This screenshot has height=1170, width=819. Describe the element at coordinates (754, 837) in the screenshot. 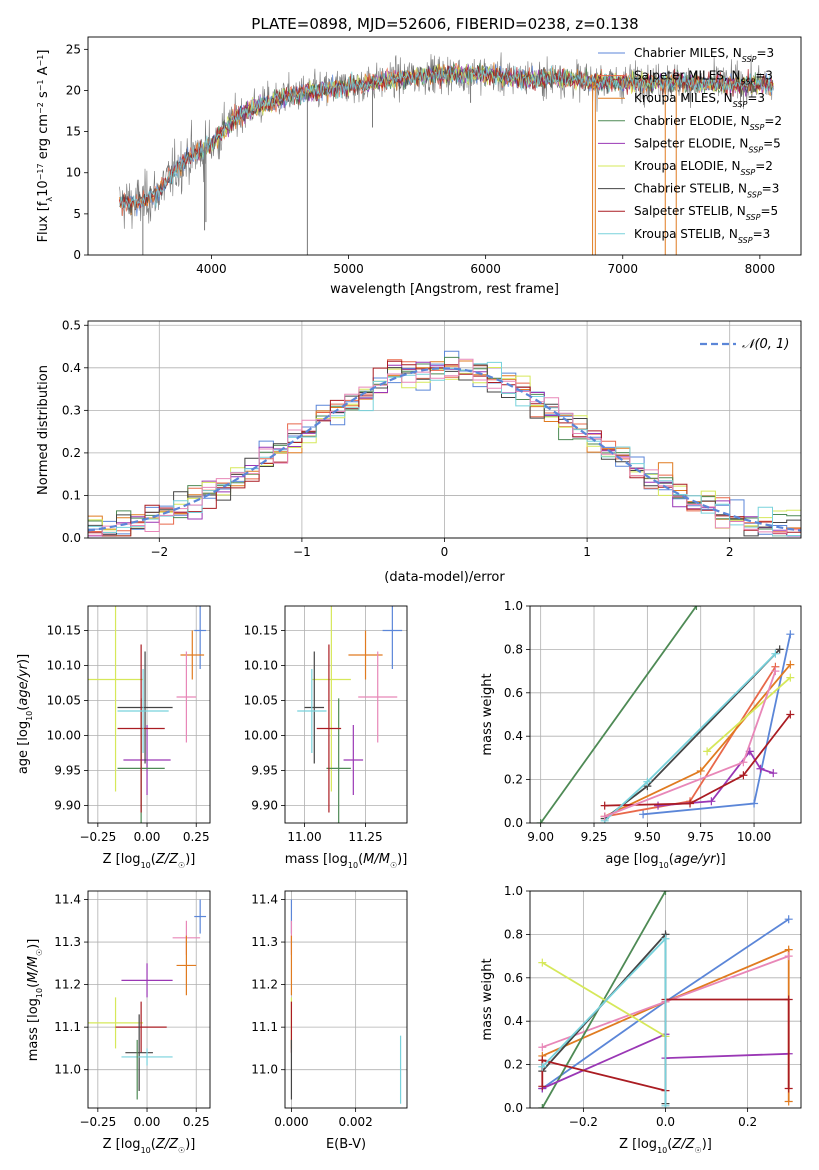

I see `x-tick-label: 10.00` at that location.